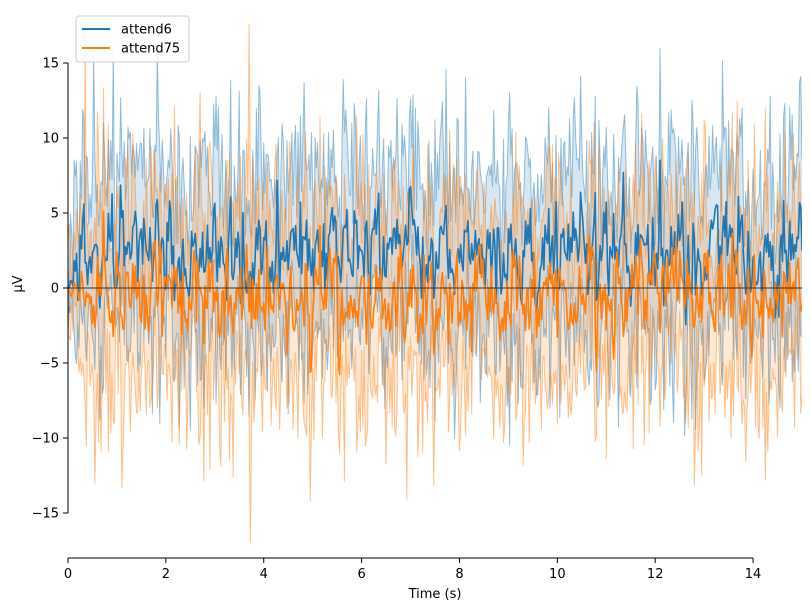 The image size is (811, 611). What do you see at coordinates (459, 574) in the screenshot?
I see `x-tick-label-8: 8` at bounding box center [459, 574].